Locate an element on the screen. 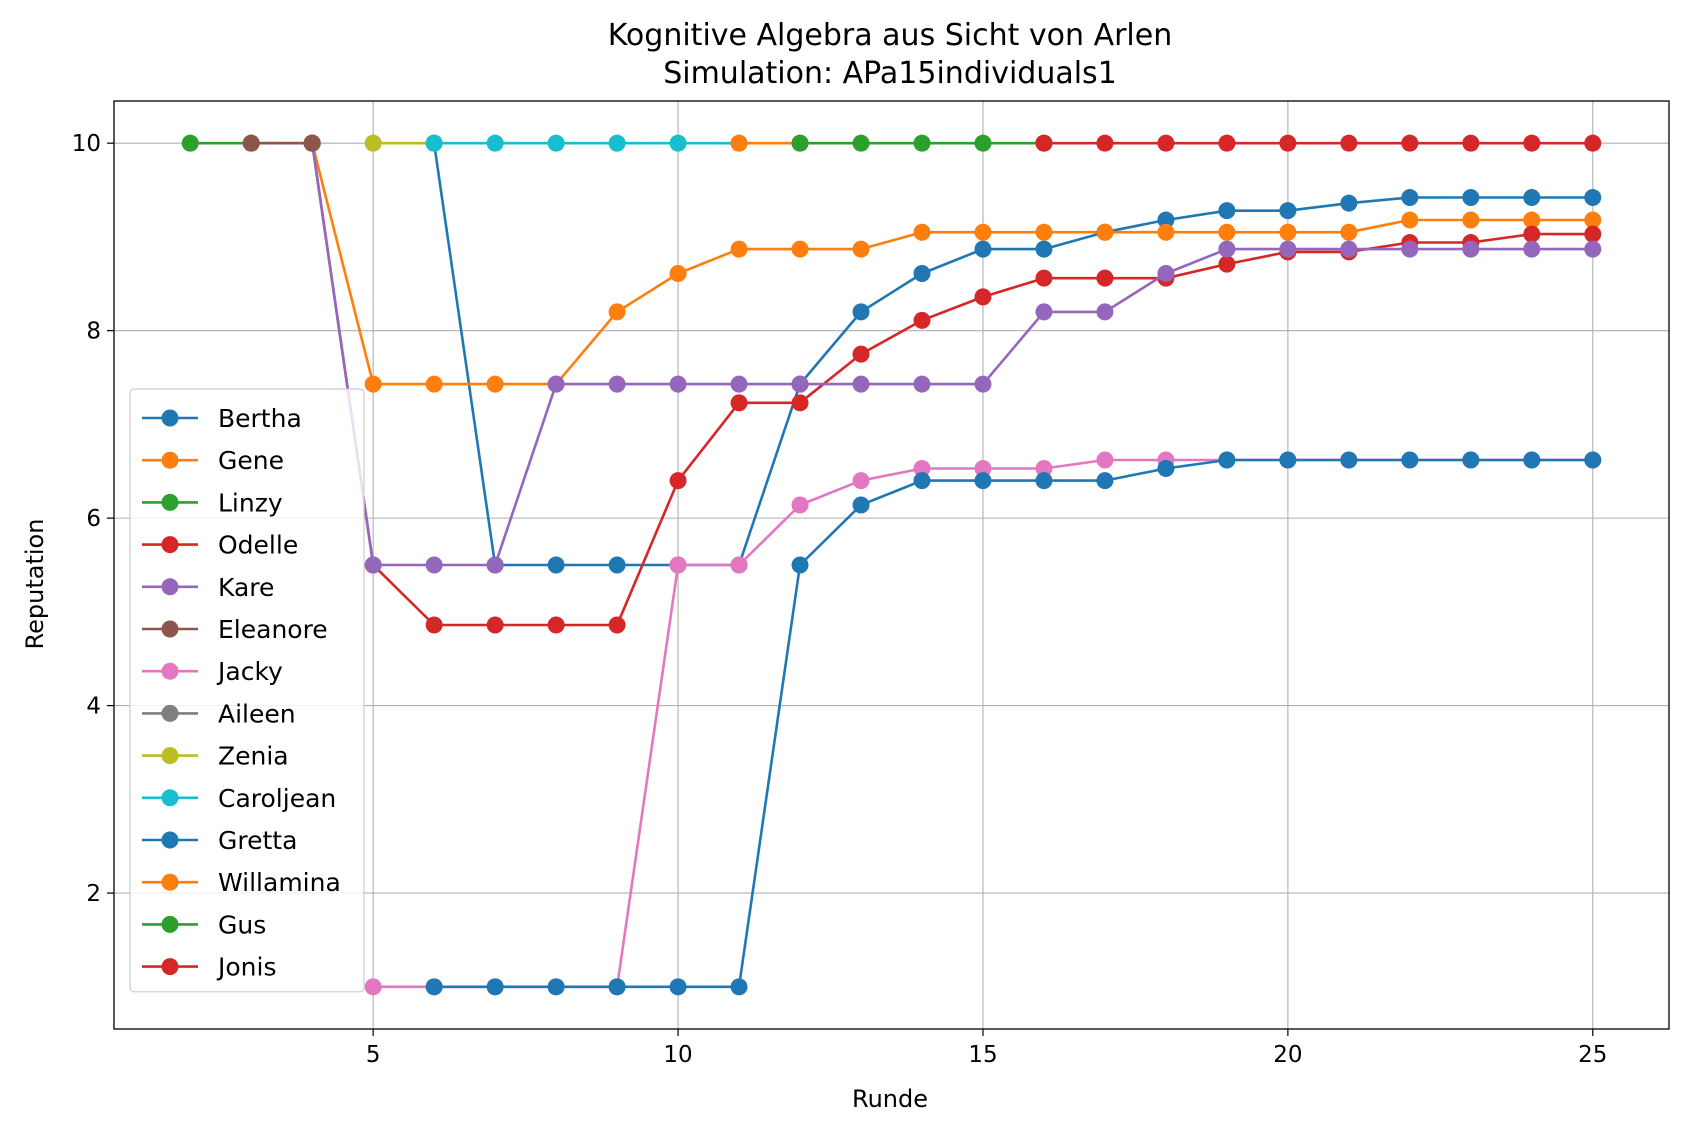  data-point-jacky is located at coordinates (861, 481).